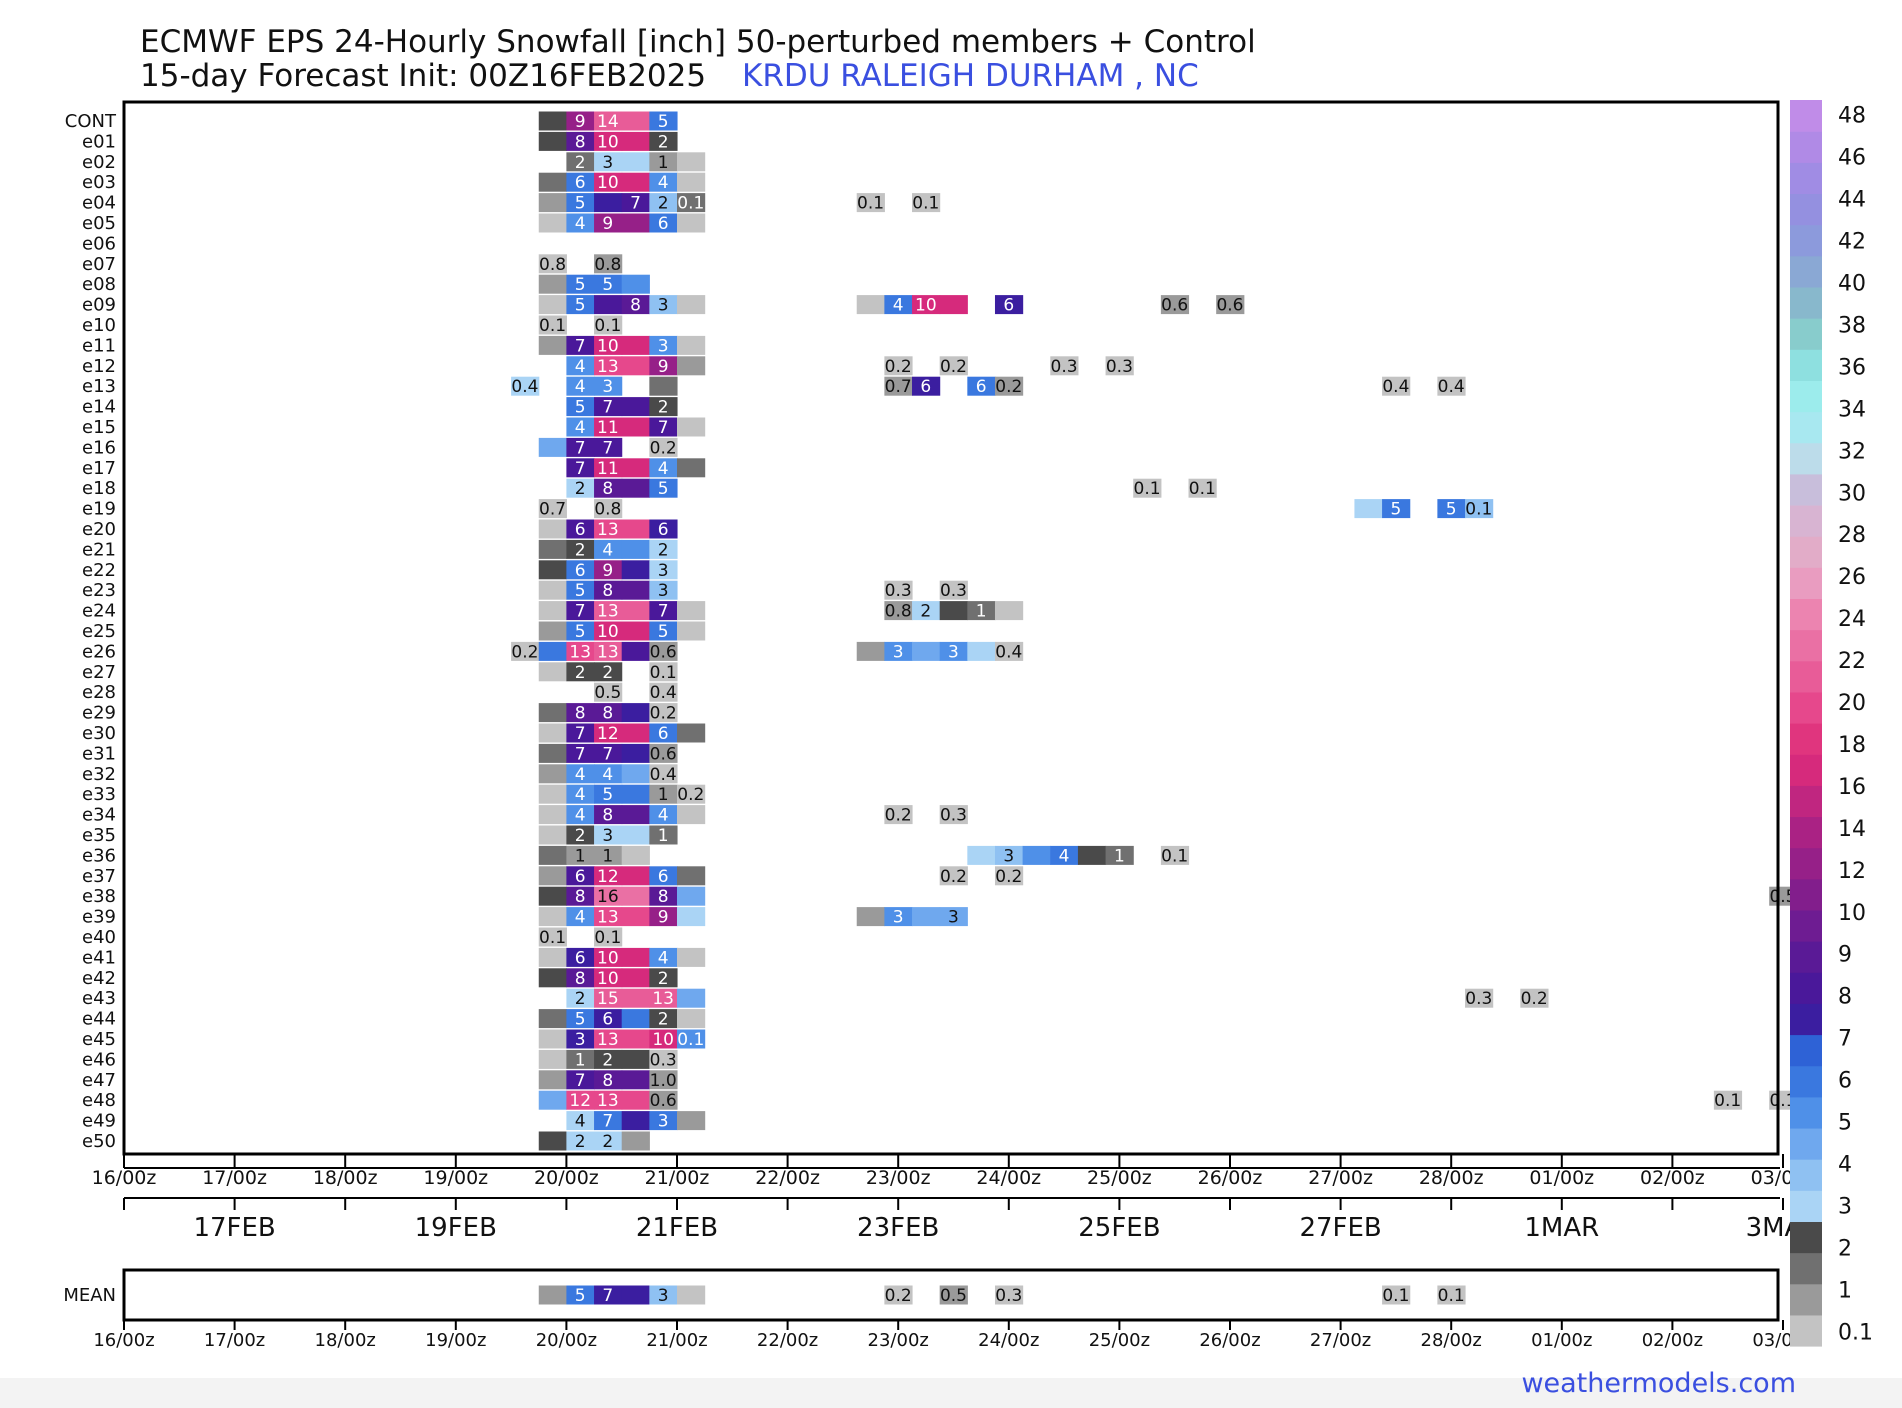 This screenshot has height=1408, width=1902. I want to click on credit-link: weathermodels.com, so click(1658, 1383).